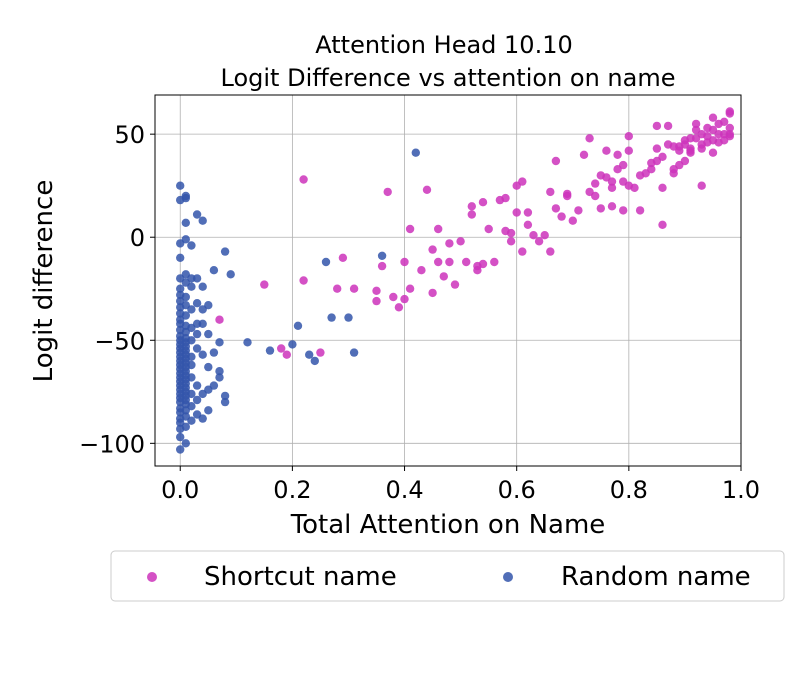  What do you see at coordinates (300, 577) in the screenshot?
I see `legend-label-shortcut: Shortcut name` at bounding box center [300, 577].